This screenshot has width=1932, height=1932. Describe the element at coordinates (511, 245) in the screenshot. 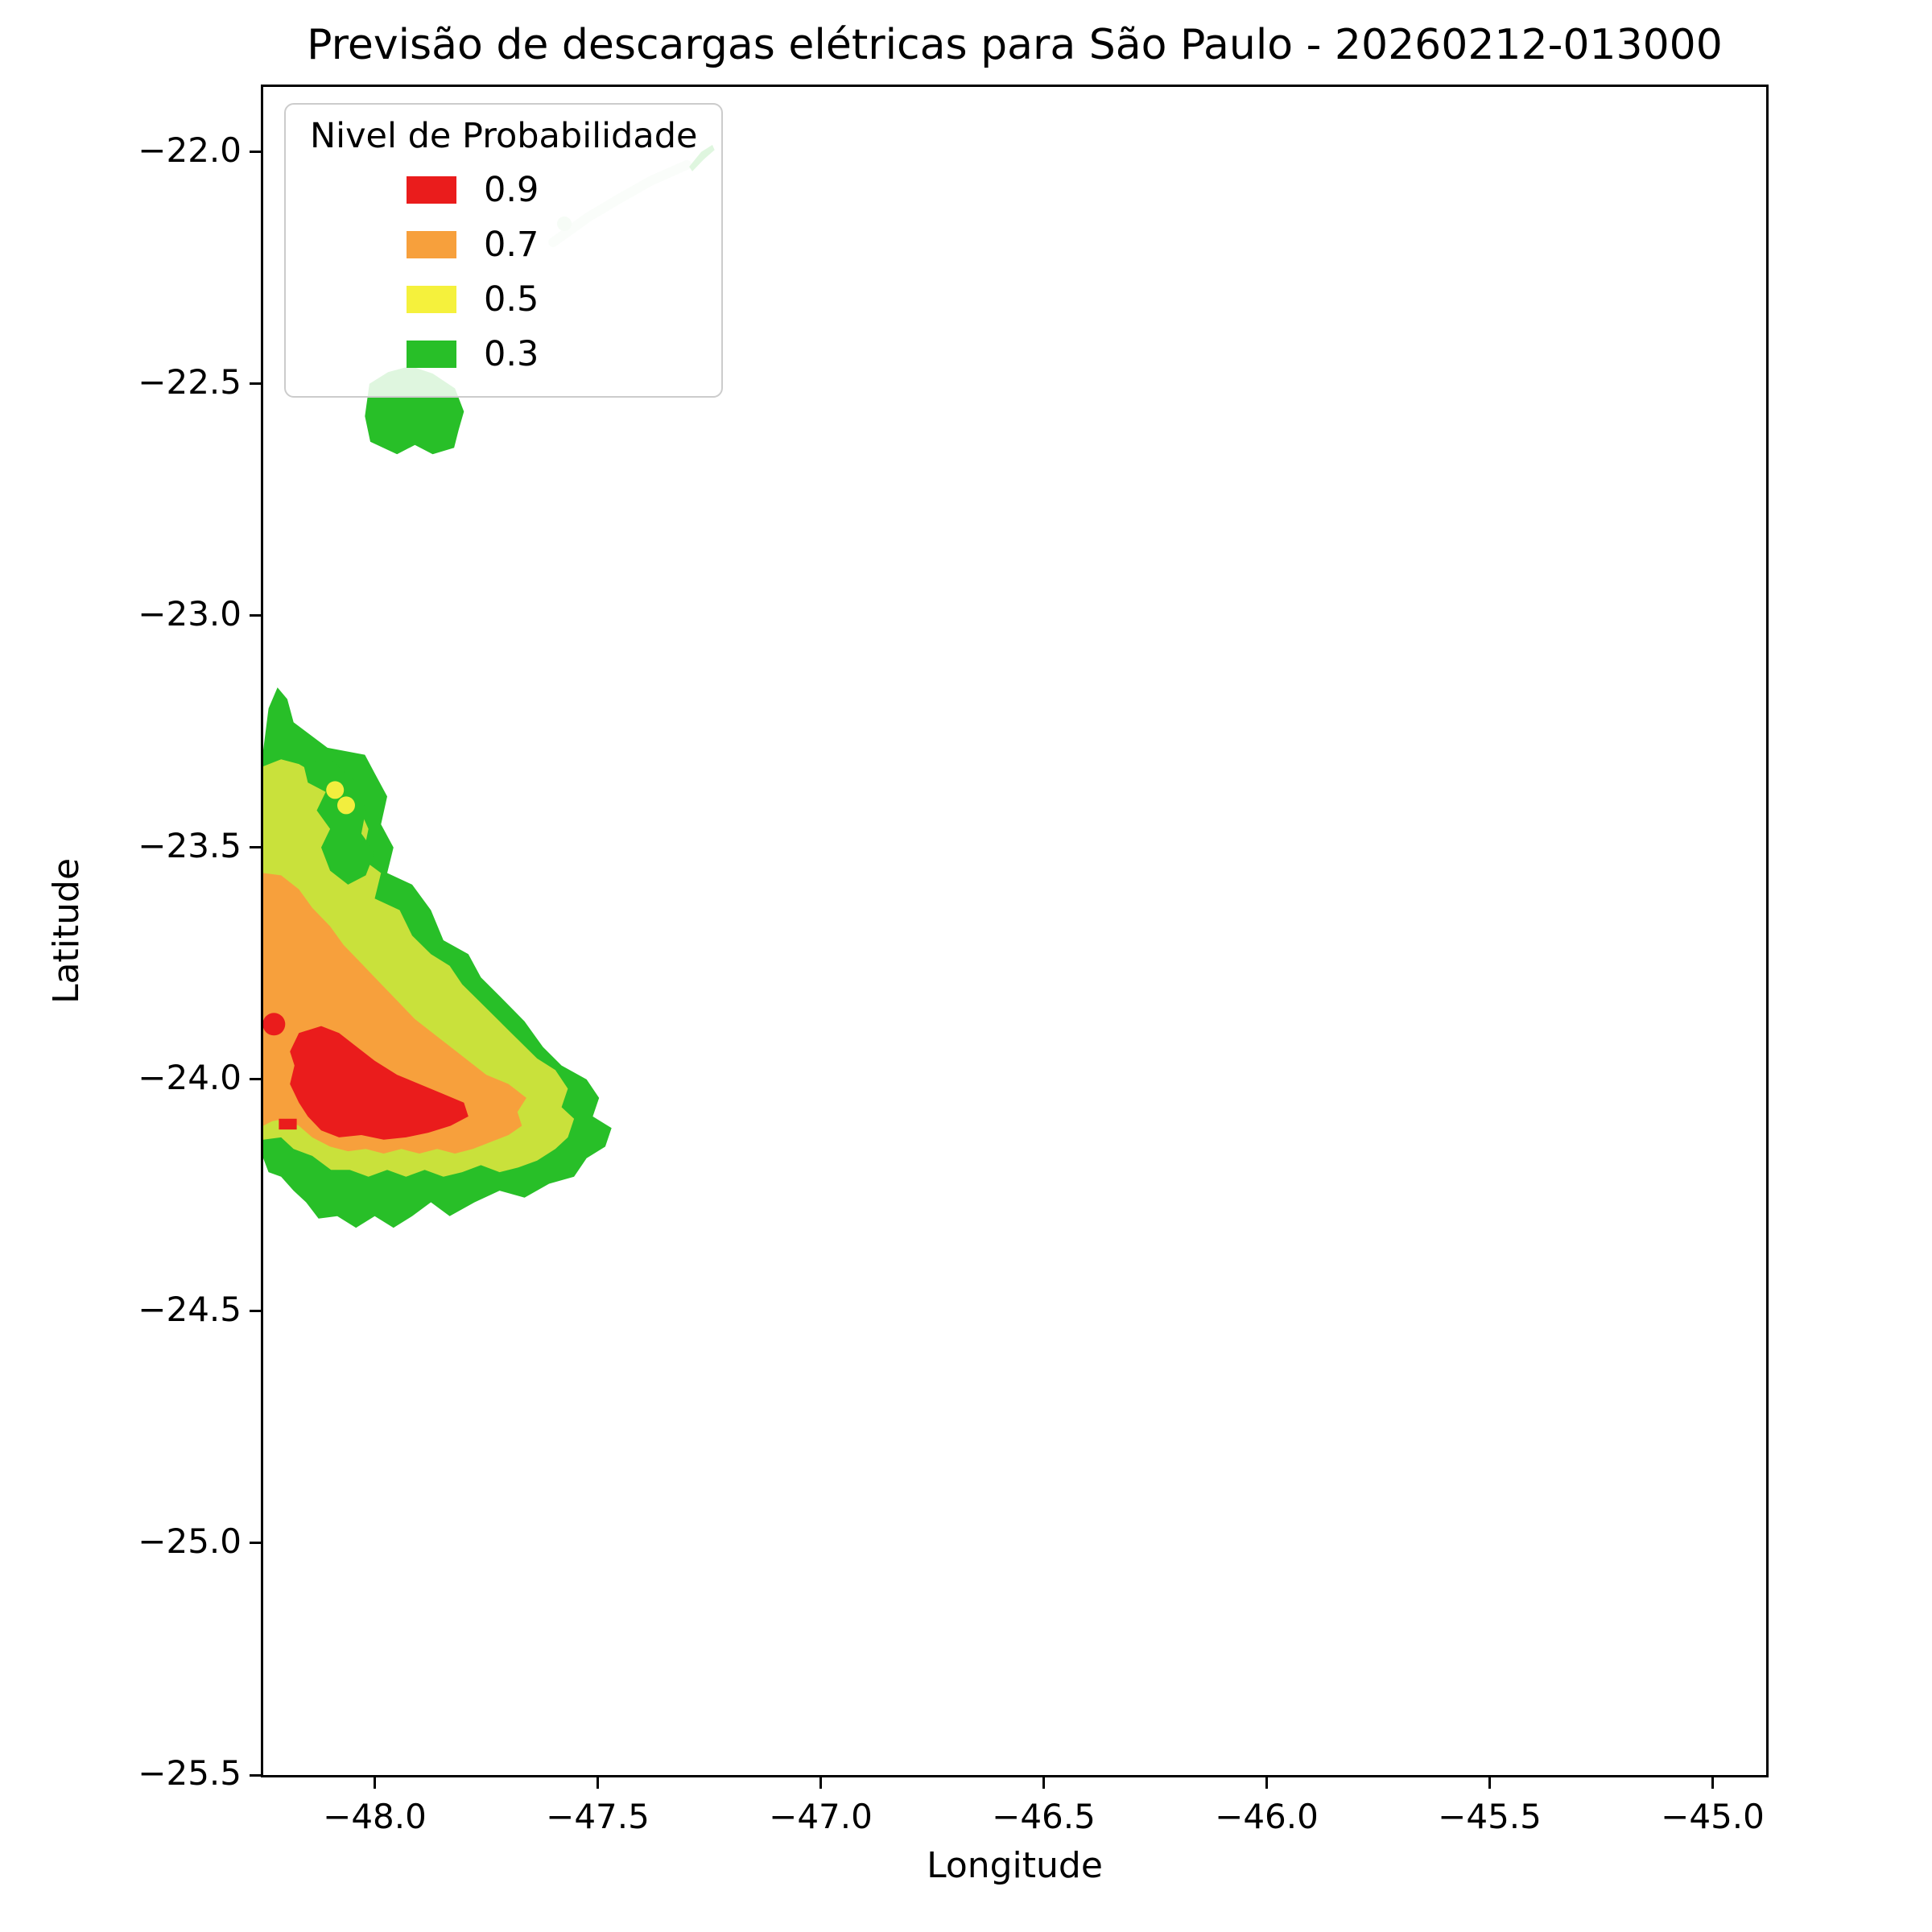

I see `legend-entry-label: 0.7` at that location.